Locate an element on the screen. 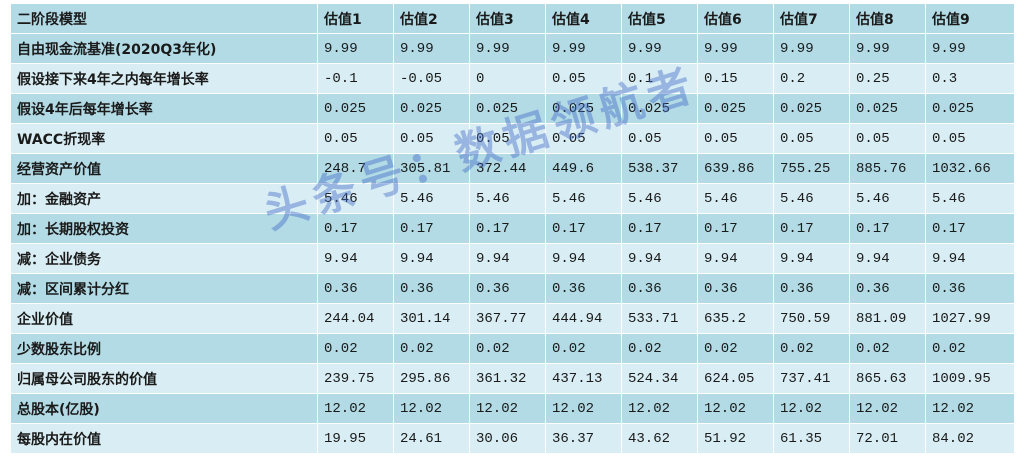  row-label: 少数股东比例 is located at coordinates (164, 348).